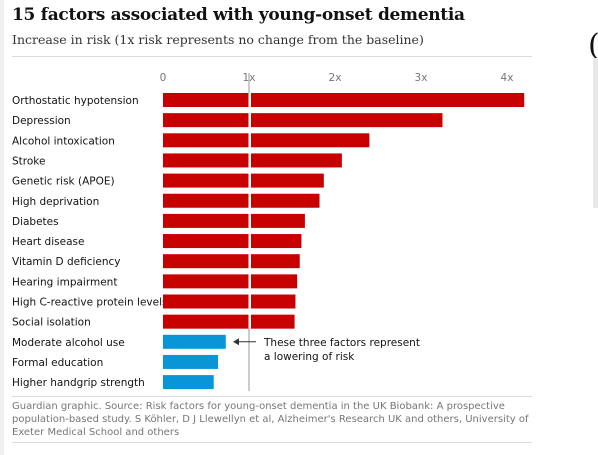  Describe the element at coordinates (421, 78) in the screenshot. I see `x-tick-label: 3x` at that location.